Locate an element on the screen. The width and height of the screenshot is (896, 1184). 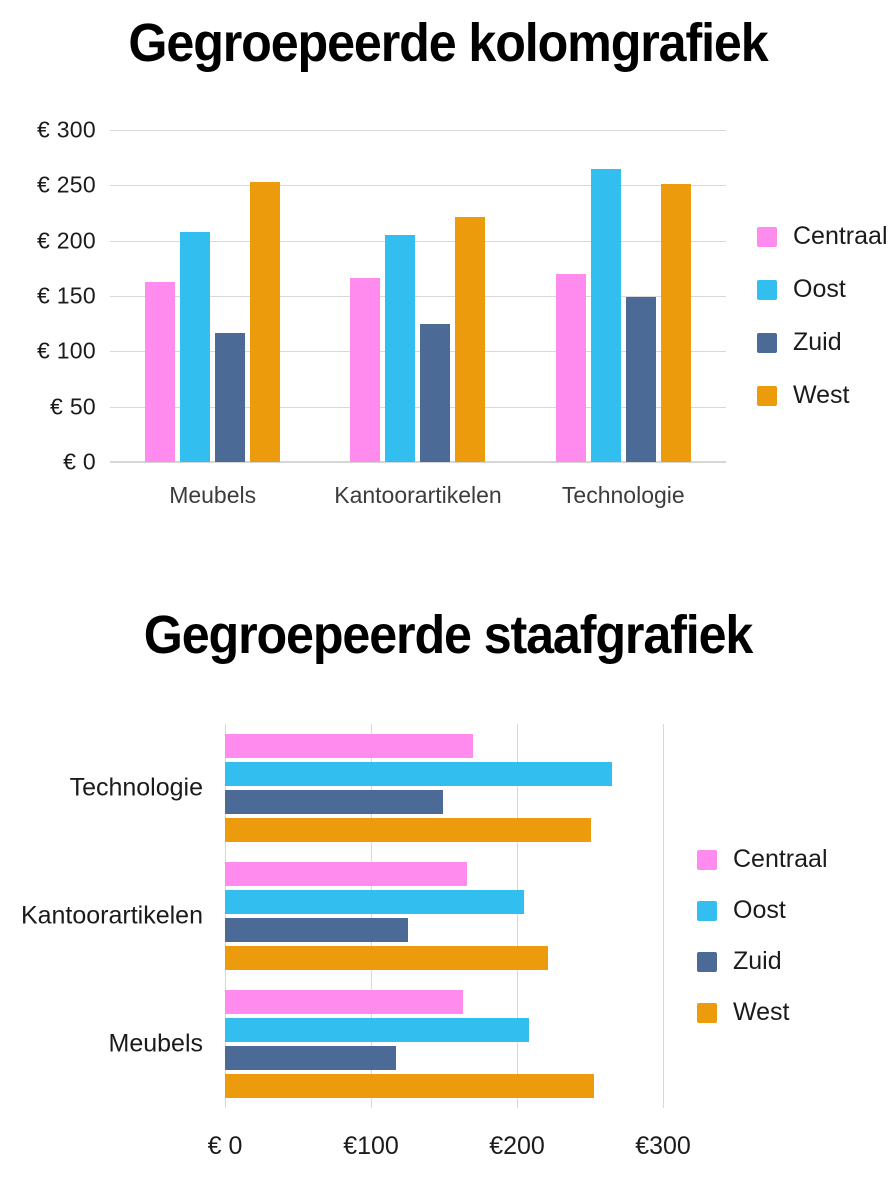
bar-legend-item-west: West is located at coordinates (762, 1012).